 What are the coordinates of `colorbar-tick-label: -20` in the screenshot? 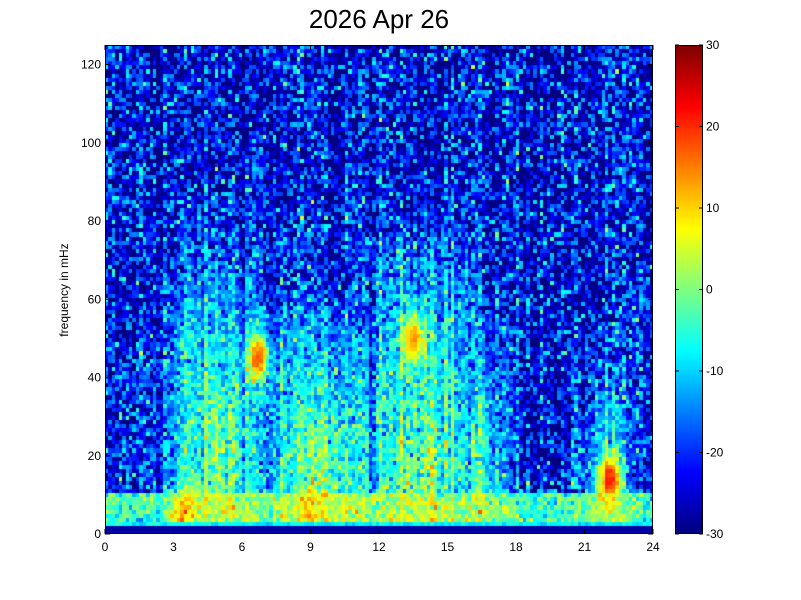 It's located at (715, 453).